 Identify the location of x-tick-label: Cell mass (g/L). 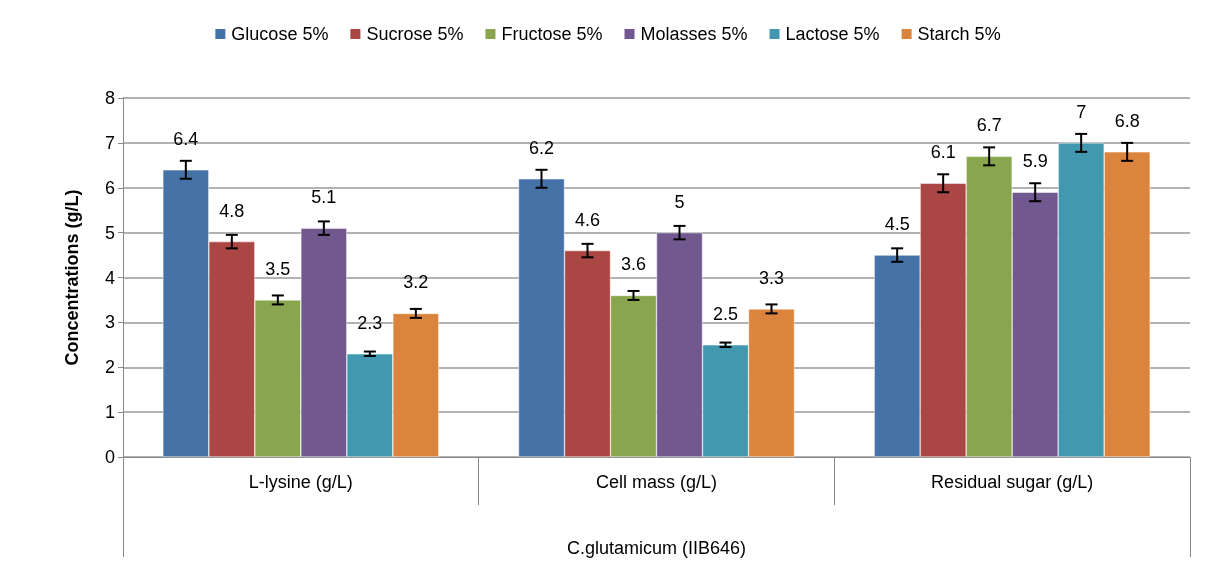
(656, 482).